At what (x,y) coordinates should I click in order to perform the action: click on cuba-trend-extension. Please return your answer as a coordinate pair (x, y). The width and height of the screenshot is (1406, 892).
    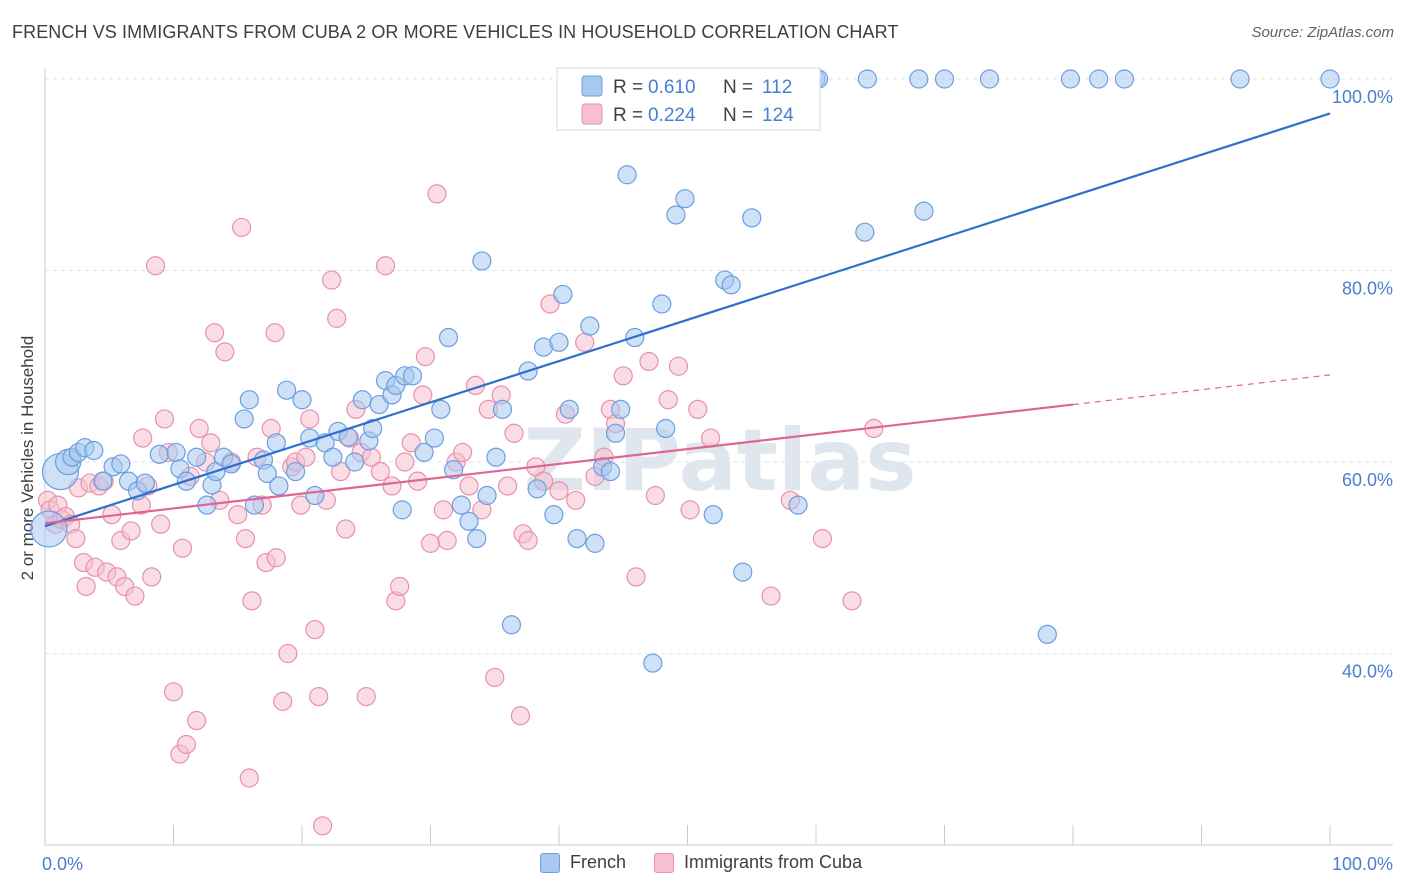
    Looking at the image, I should click on (1201, 390).